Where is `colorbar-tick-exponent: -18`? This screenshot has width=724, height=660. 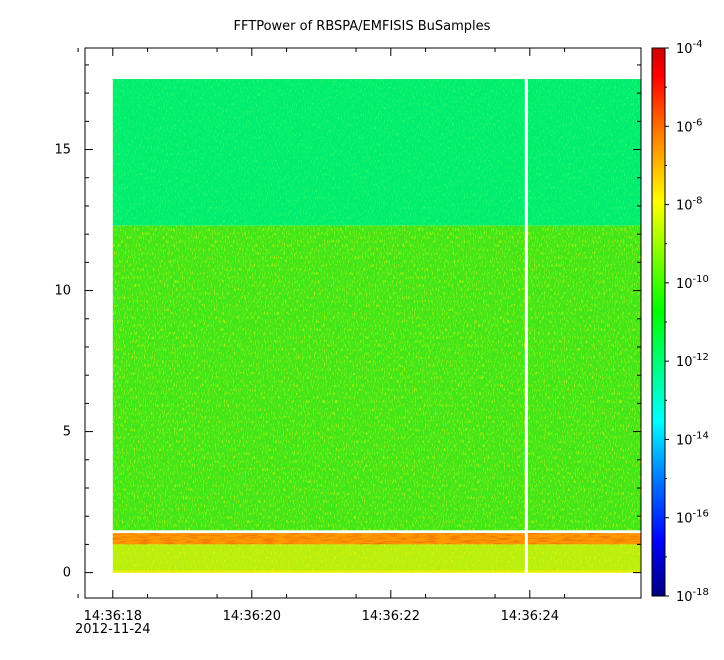 colorbar-tick-exponent: -18 is located at coordinates (701, 592).